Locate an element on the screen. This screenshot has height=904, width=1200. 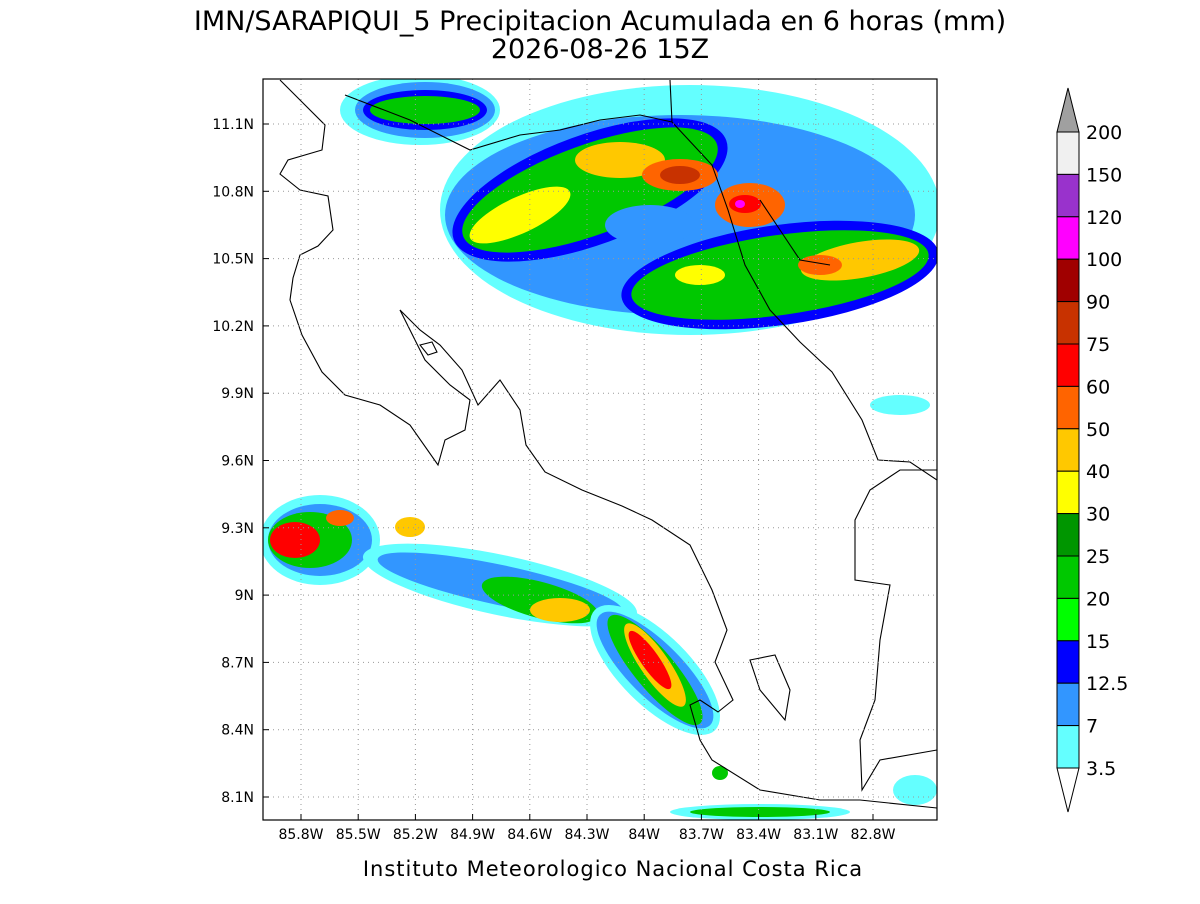
lon-label: 85.8W is located at coordinates (300, 835).